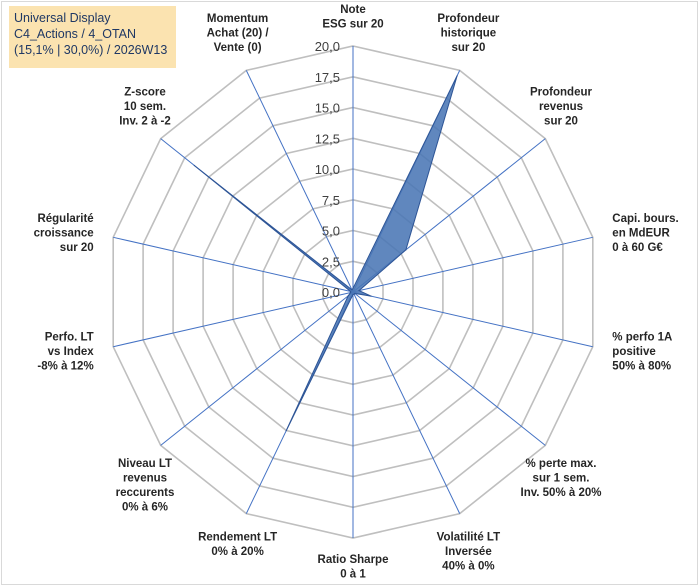 This screenshot has width=700, height=587. Describe the element at coordinates (633, 352) in the screenshot. I see `axis-label-line: positive` at that location.